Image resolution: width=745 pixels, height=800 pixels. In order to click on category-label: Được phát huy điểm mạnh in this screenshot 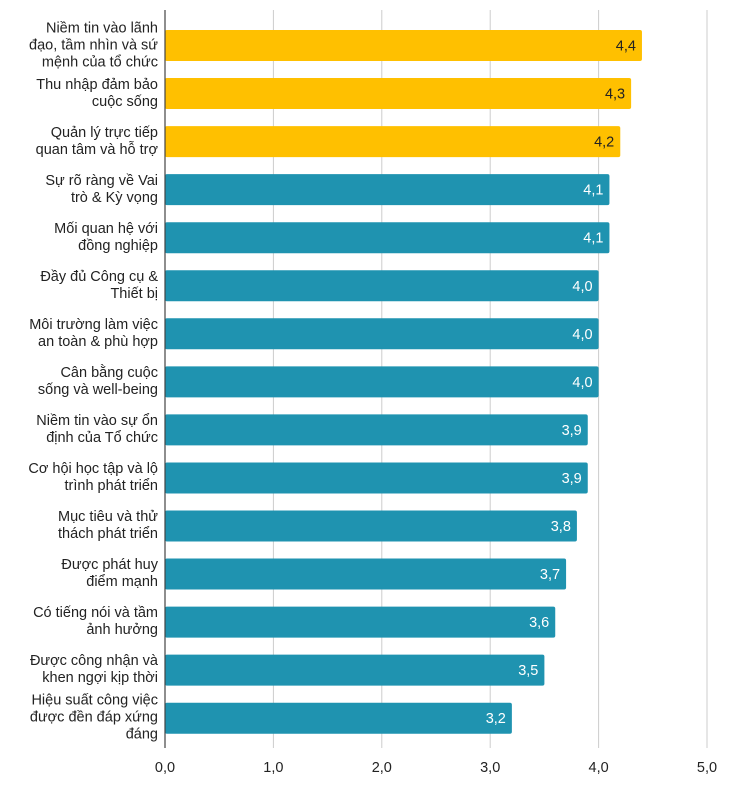, I will do `click(109, 574)`.